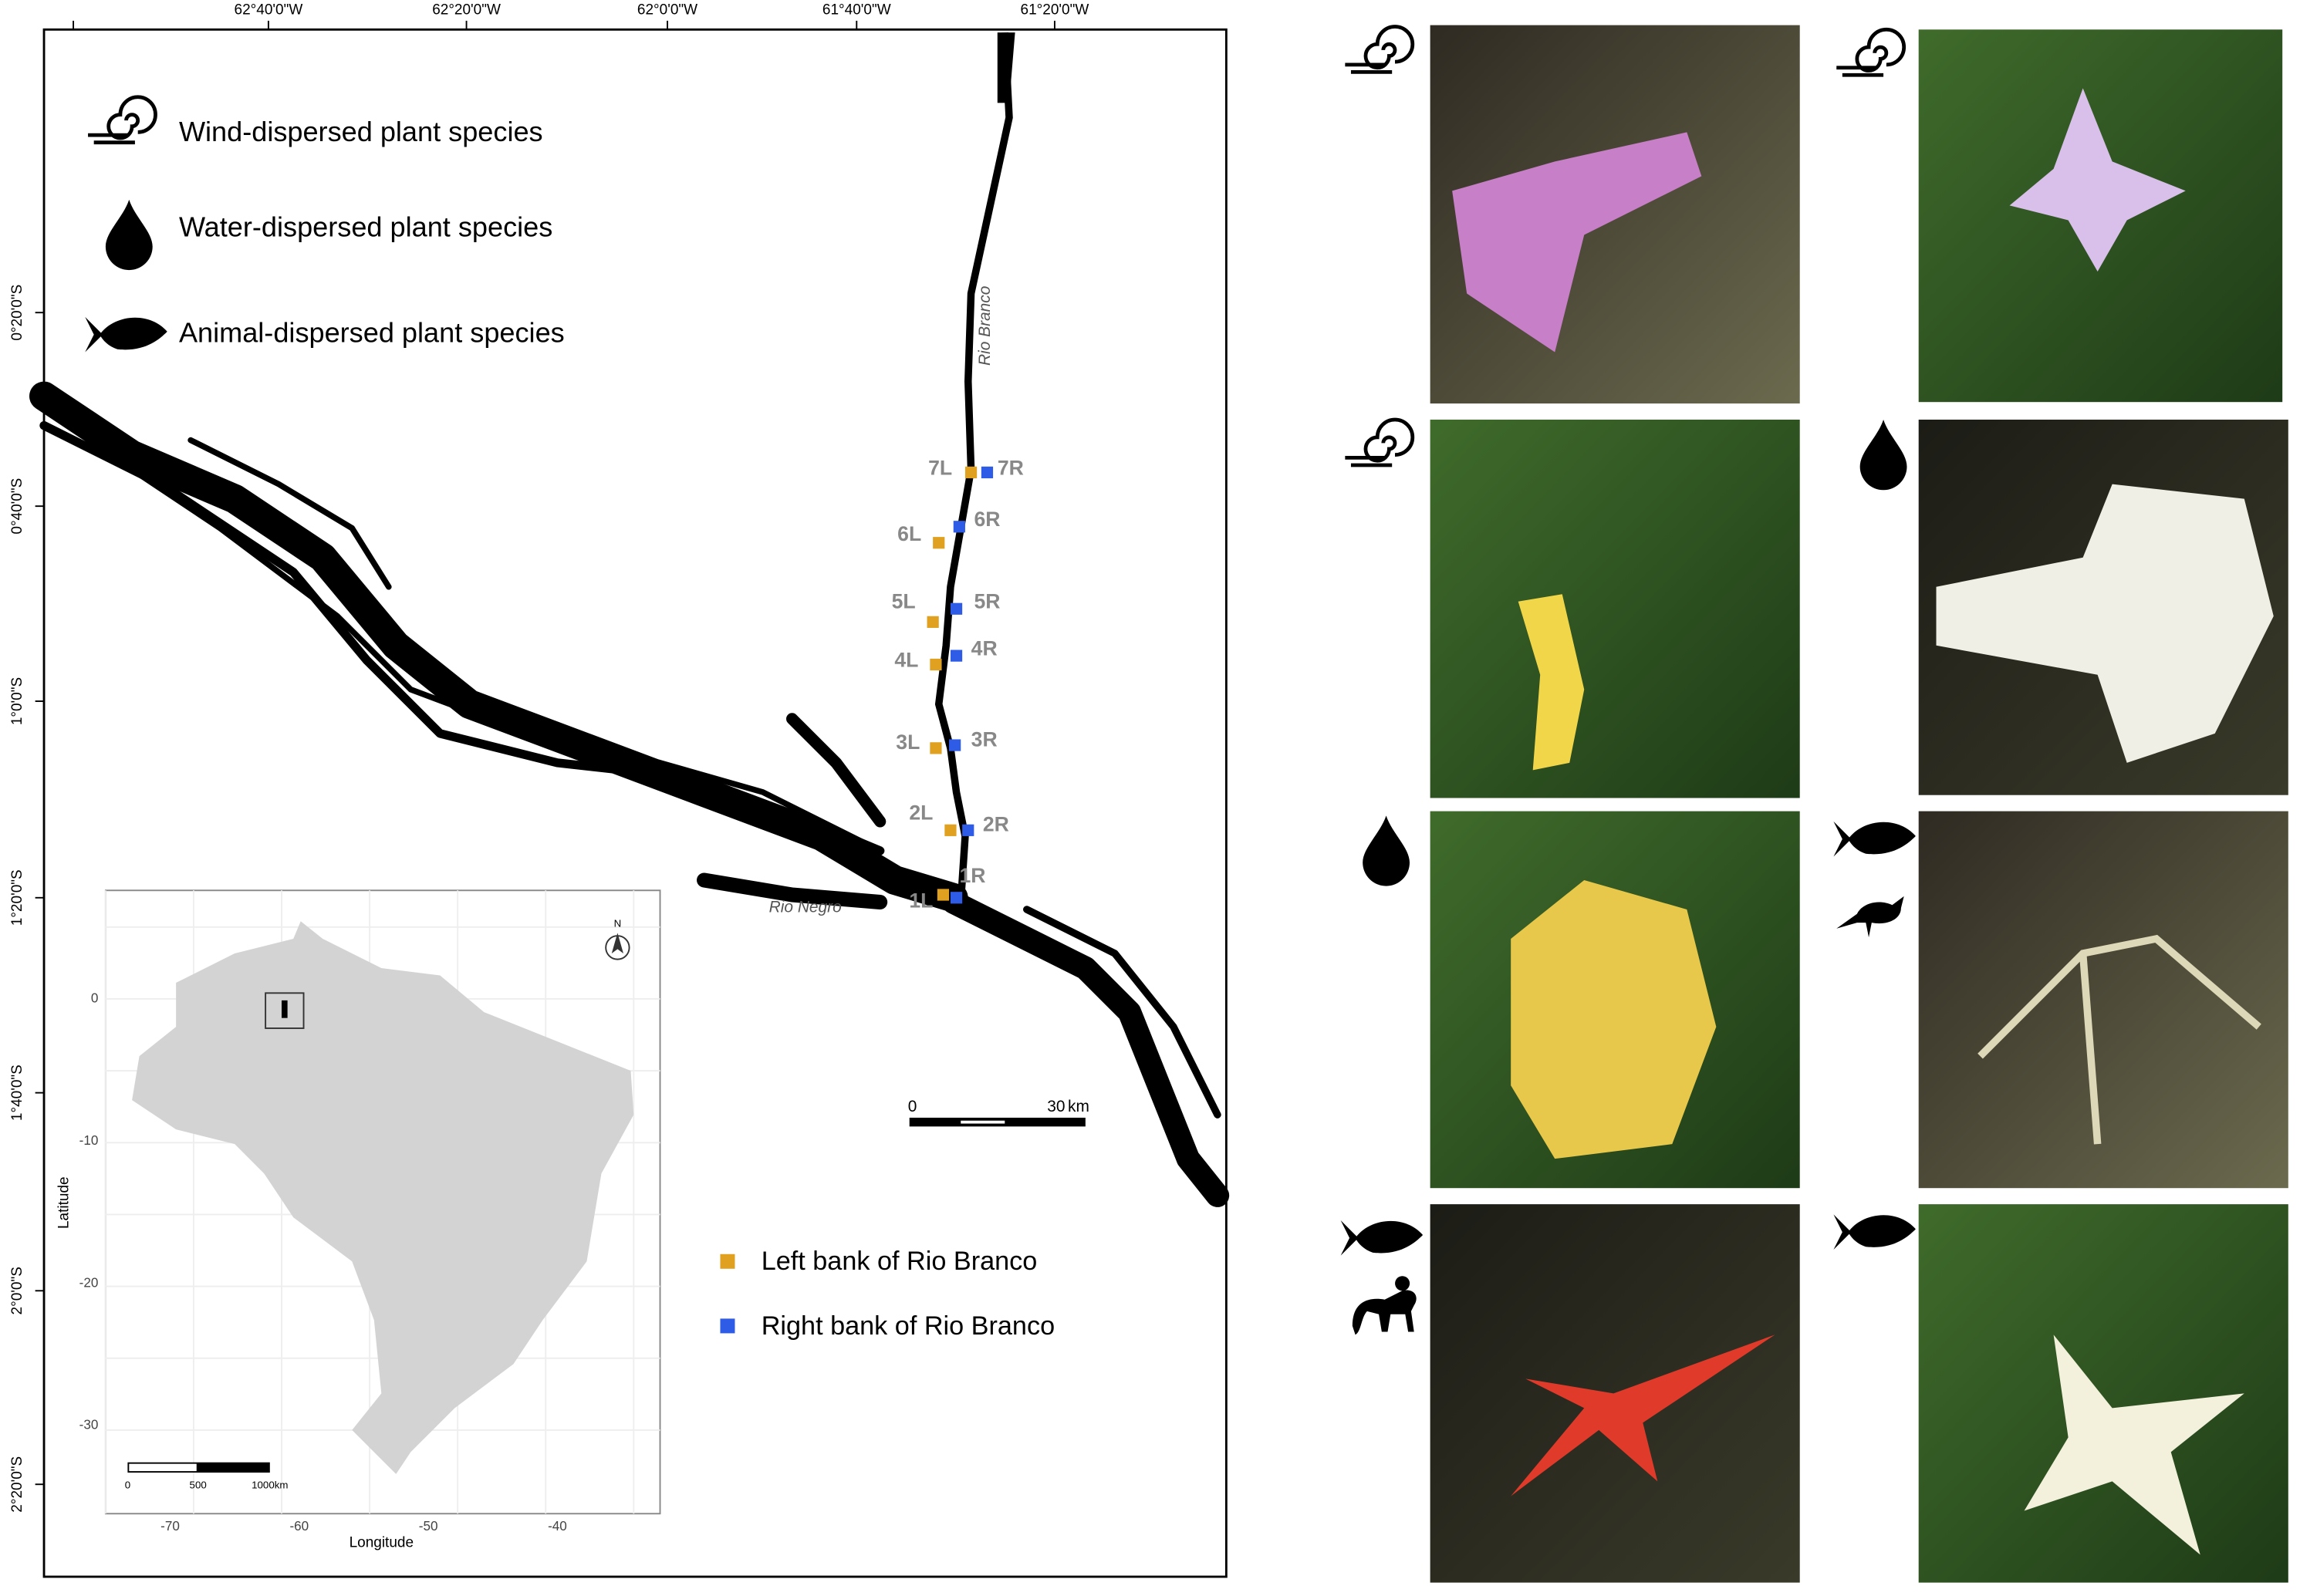  Describe the element at coordinates (89, 1425) in the screenshot. I see `inset-y-tick: -30` at that location.